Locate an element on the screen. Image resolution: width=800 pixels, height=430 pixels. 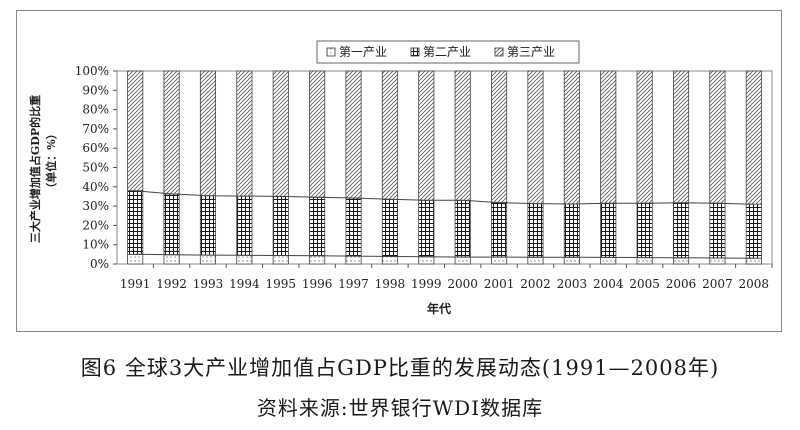
legend: 第一产业 第二产业 第三产业 is located at coordinates (448, 52).